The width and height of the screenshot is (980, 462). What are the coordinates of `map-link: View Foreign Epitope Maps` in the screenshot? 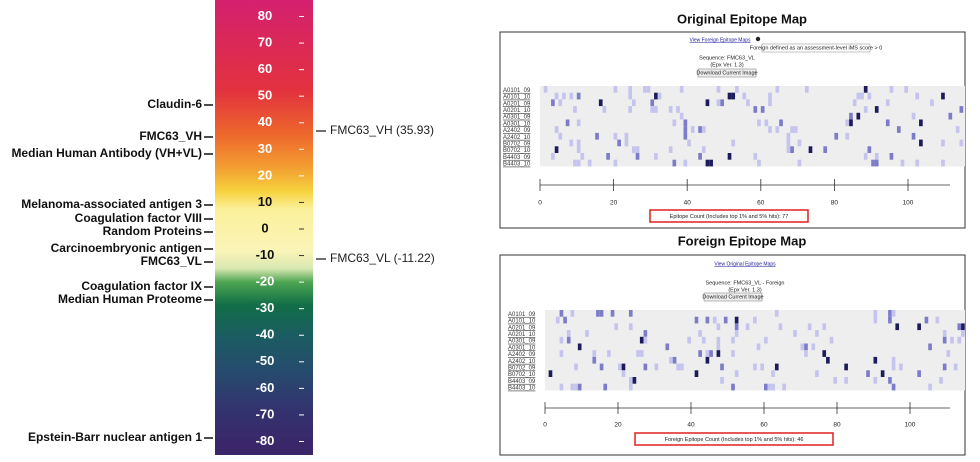 It's located at (720, 40).